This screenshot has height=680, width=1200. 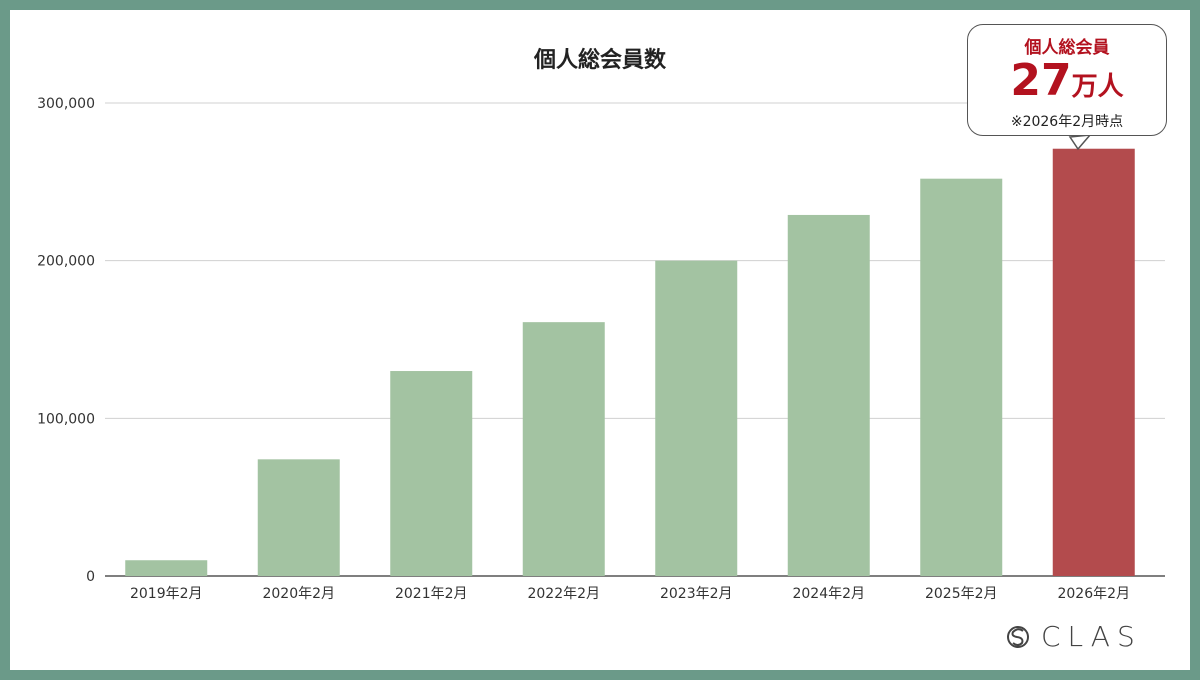 I want to click on x-tick-label: 2026年2月, so click(x=1093, y=594).